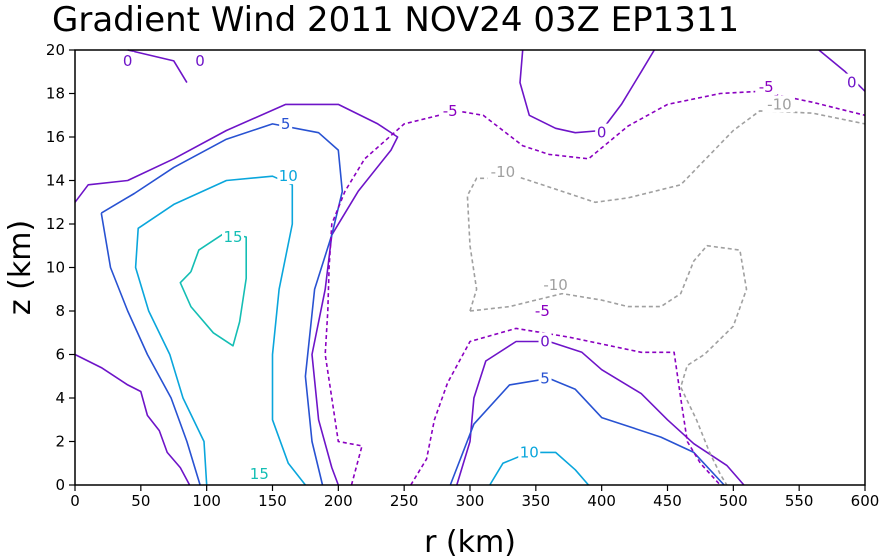 This screenshot has height=559, width=879. Describe the element at coordinates (733, 501) in the screenshot. I see `x-tick-label-10: 500` at that location.